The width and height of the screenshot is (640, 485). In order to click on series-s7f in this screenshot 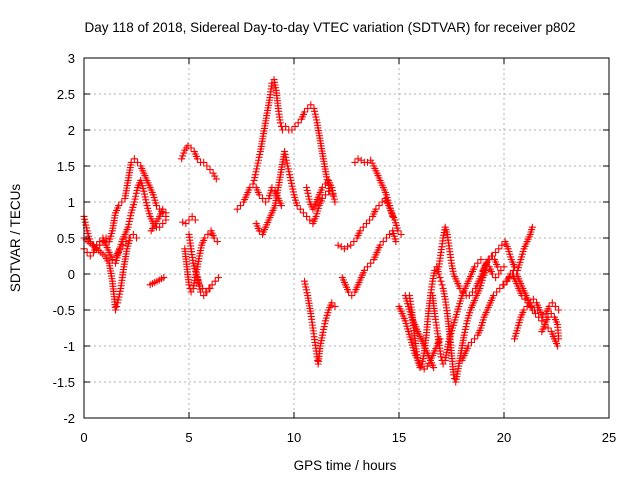, I will do `click(507, 248)`.